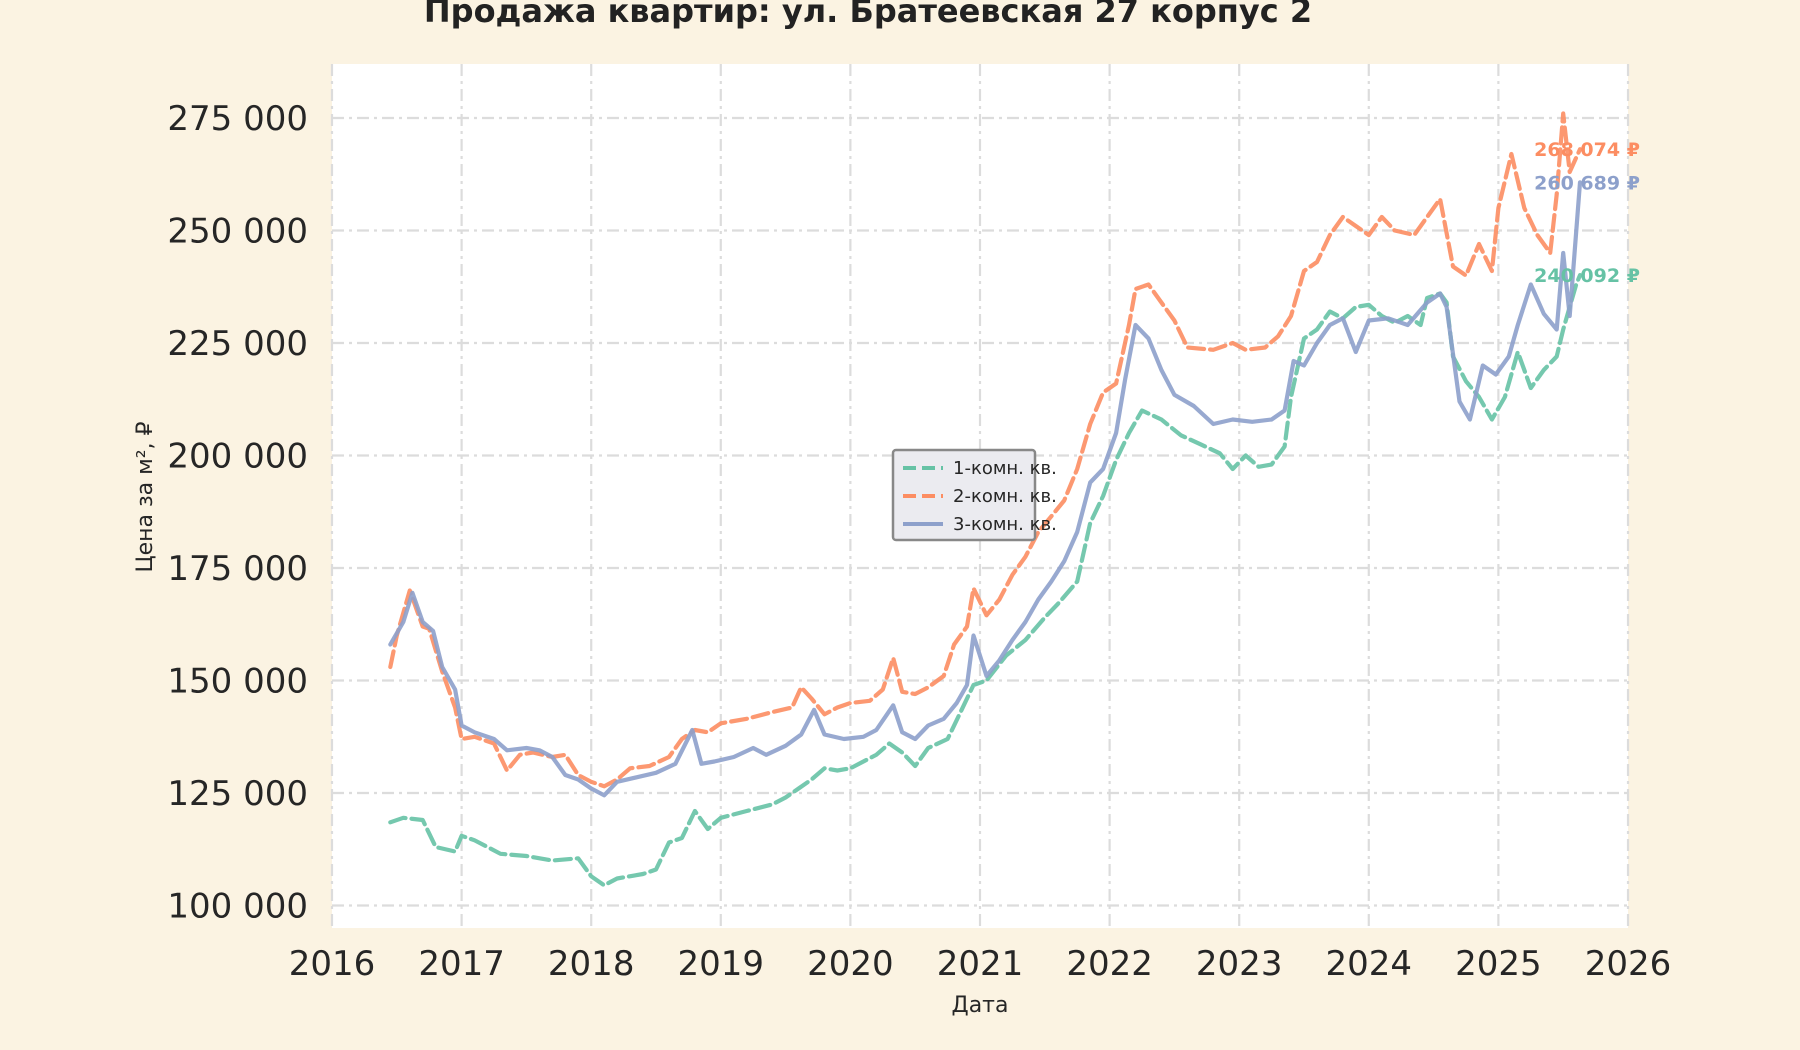 The image size is (1800, 1050). I want to click on x-axis-label: Дата, so click(980, 1005).